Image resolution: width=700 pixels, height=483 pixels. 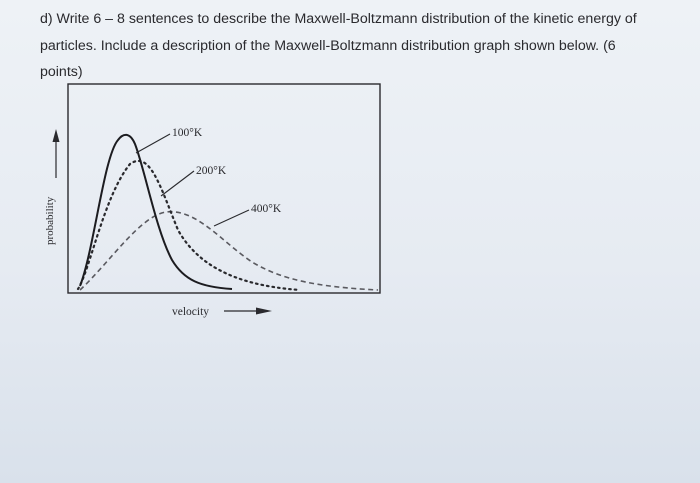 I want to click on curve-100k, so click(x=156, y=211).